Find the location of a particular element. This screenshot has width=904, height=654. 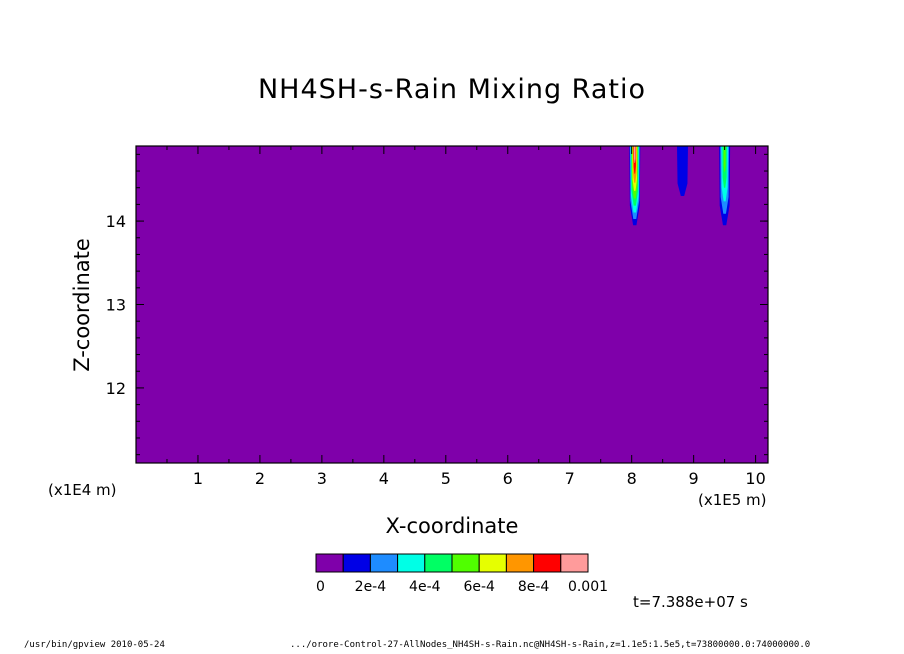

colorbar-label: 4e-4 is located at coordinates (425, 587).